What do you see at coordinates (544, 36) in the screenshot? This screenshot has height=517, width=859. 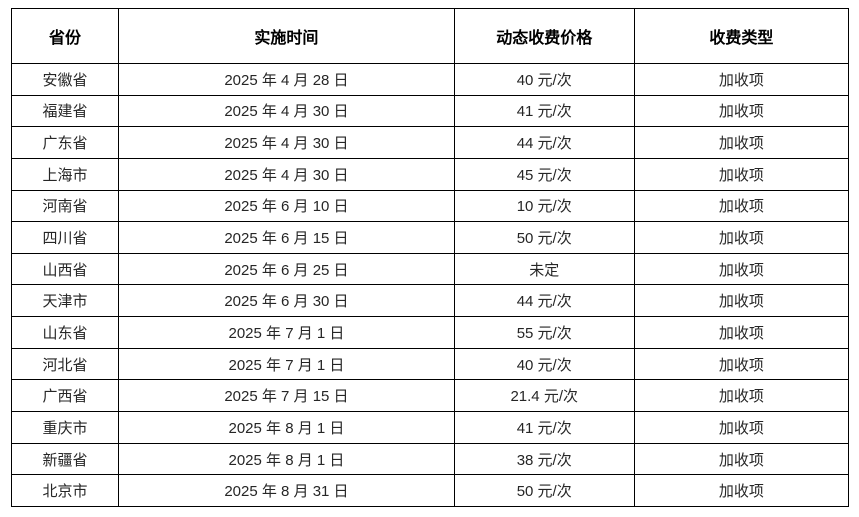 I see `column-header-price: 动态收费价格` at bounding box center [544, 36].